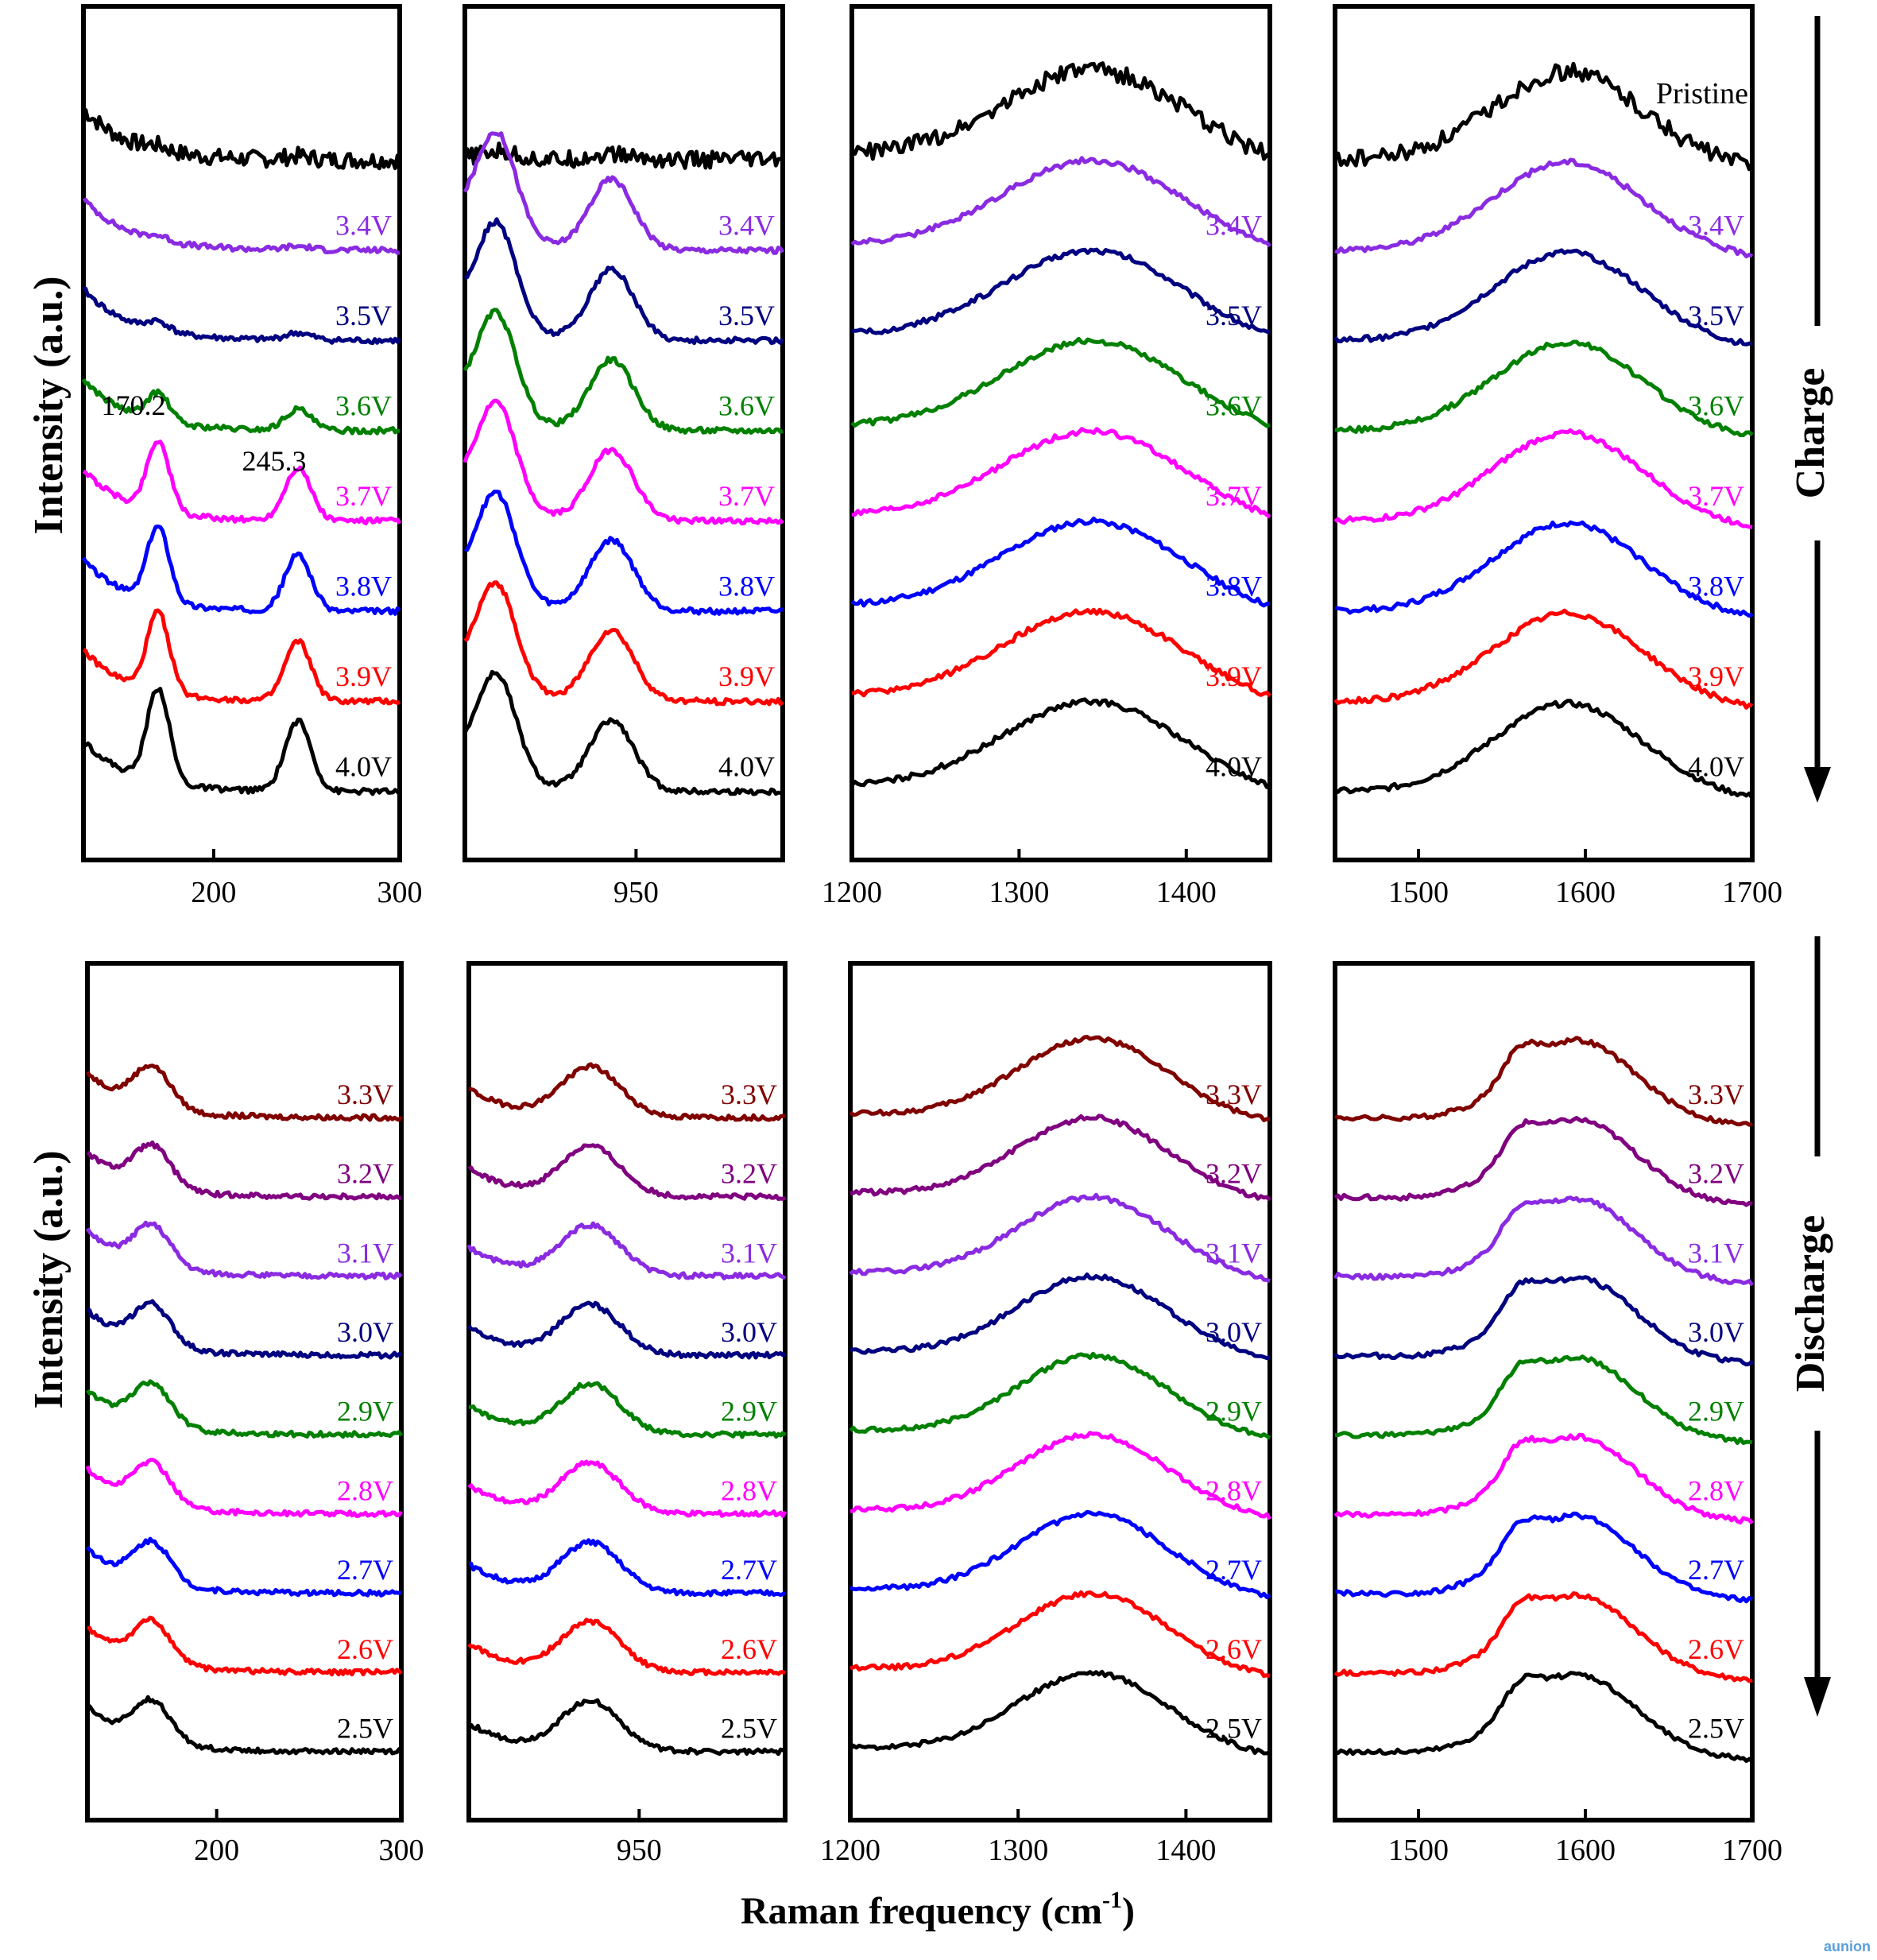  I want to click on panel-charge-4: 1500 1600 1700 3.4V 3.5V 3.6V 3.7V 3.8V 3.9V 4.0V, so click(1557, 456).